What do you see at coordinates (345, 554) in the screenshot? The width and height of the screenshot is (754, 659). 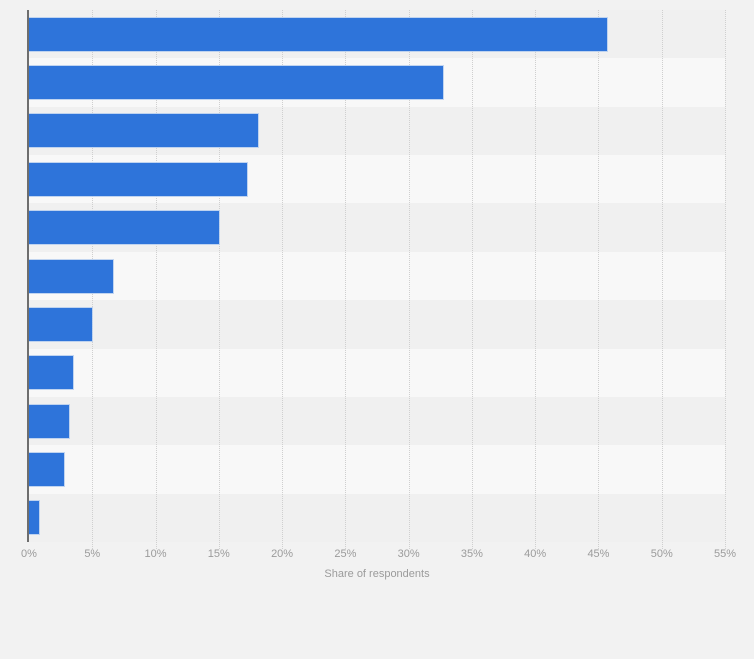 I see `x-tick-label: 25%` at bounding box center [345, 554].